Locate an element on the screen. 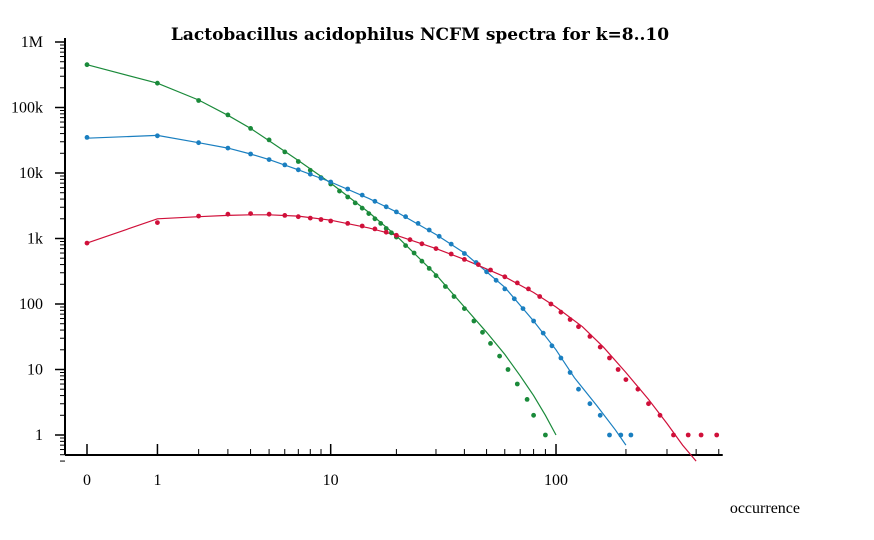 The height and width of the screenshot is (540, 874). y-tick-label: 10 is located at coordinates (35, 370).